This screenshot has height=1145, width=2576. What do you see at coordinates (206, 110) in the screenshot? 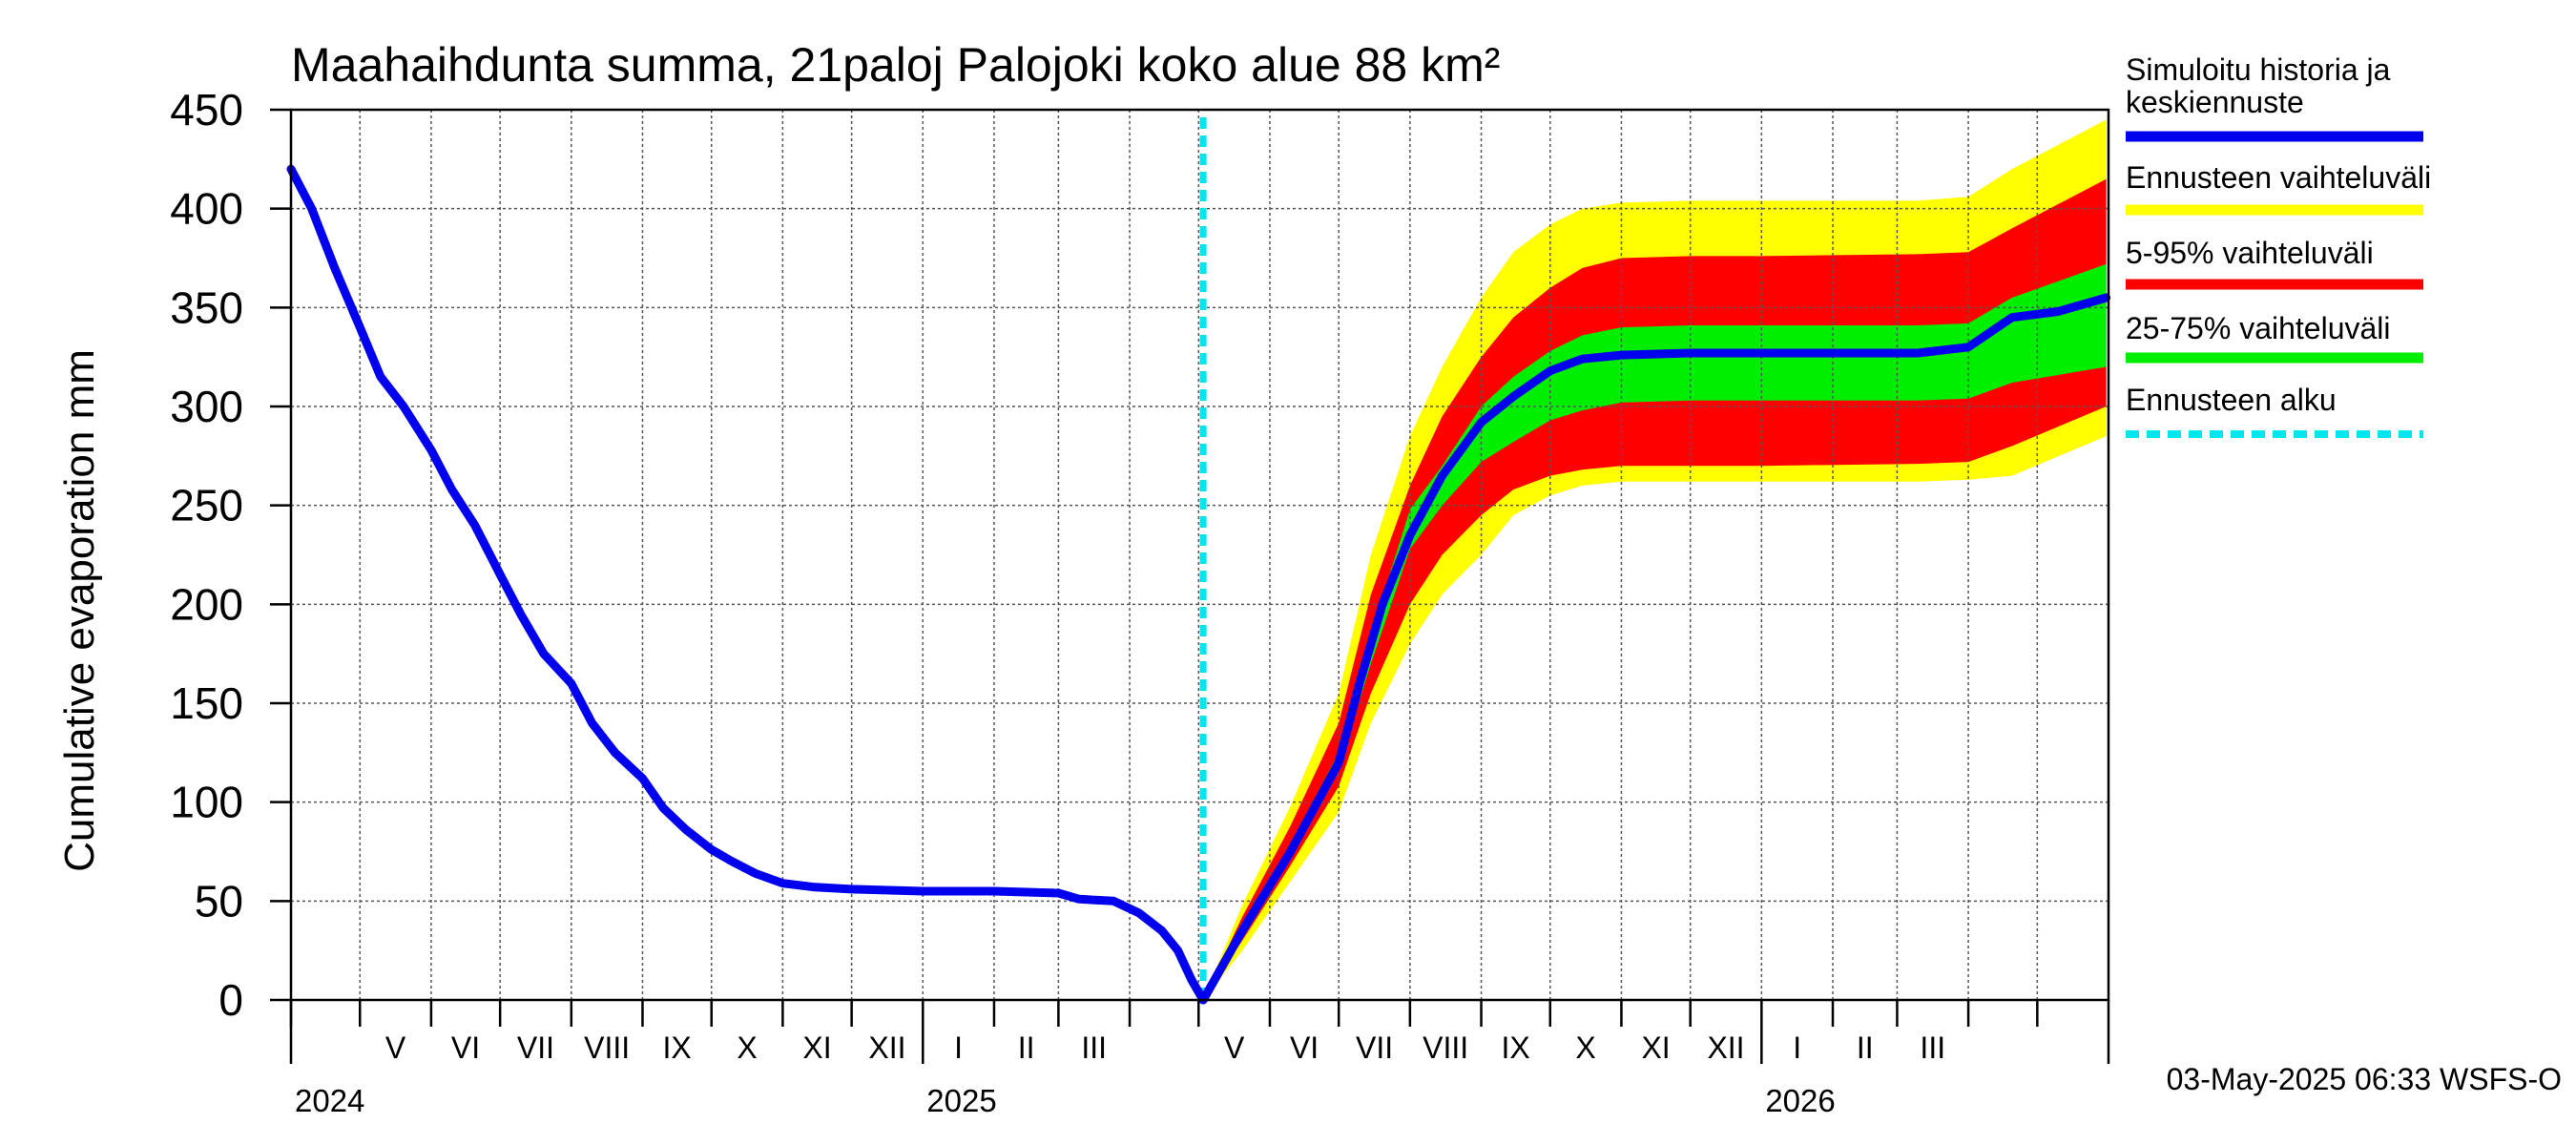
I see `y-tick-label: 450` at bounding box center [206, 110].